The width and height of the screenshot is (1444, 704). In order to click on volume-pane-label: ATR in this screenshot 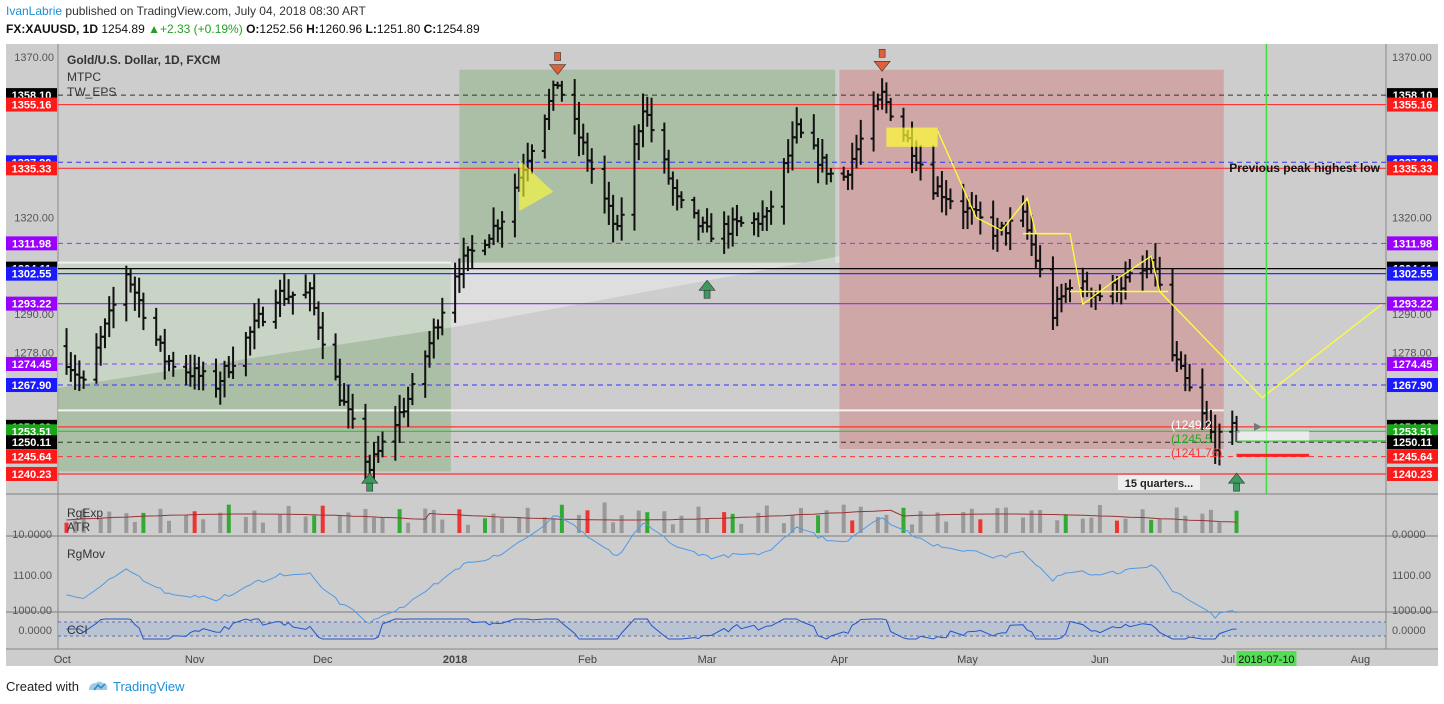, I will do `click(78, 527)`.